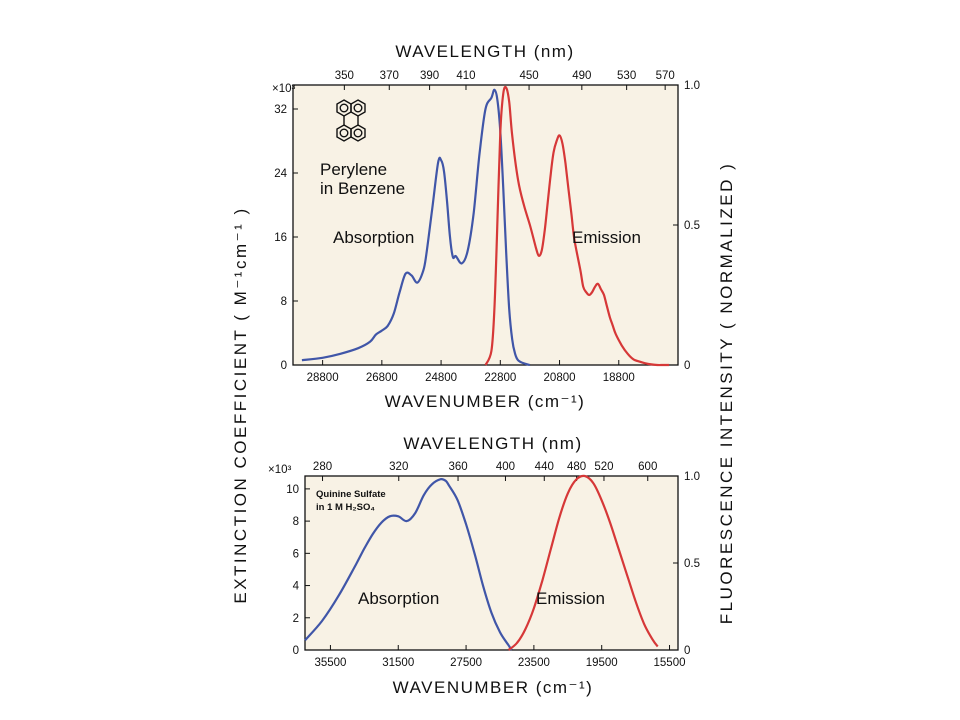  Describe the element at coordinates (692, 226) in the screenshot. I see `perylene-right-tick-label: 0.5` at that location.